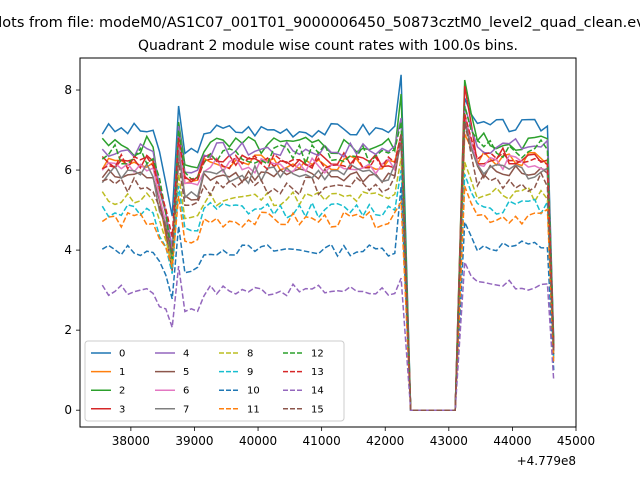  I want to click on x-tick-label: 43000, so click(449, 441).